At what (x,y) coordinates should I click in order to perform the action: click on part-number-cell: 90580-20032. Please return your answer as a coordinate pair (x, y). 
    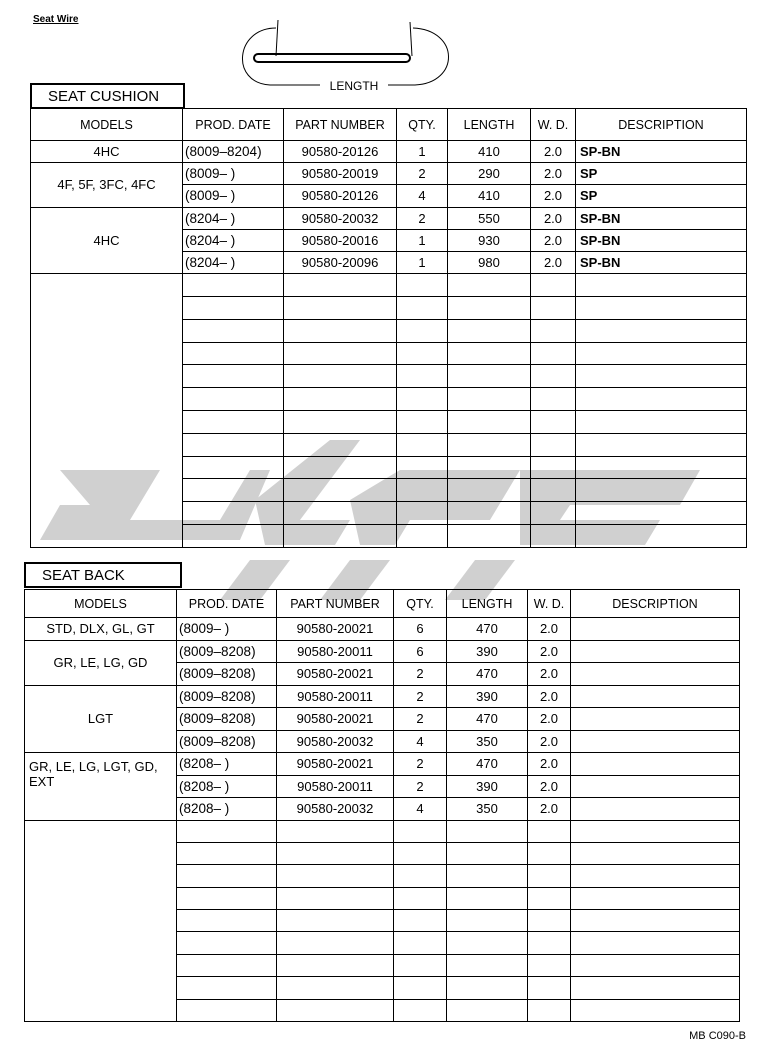
    Looking at the image, I should click on (335, 809).